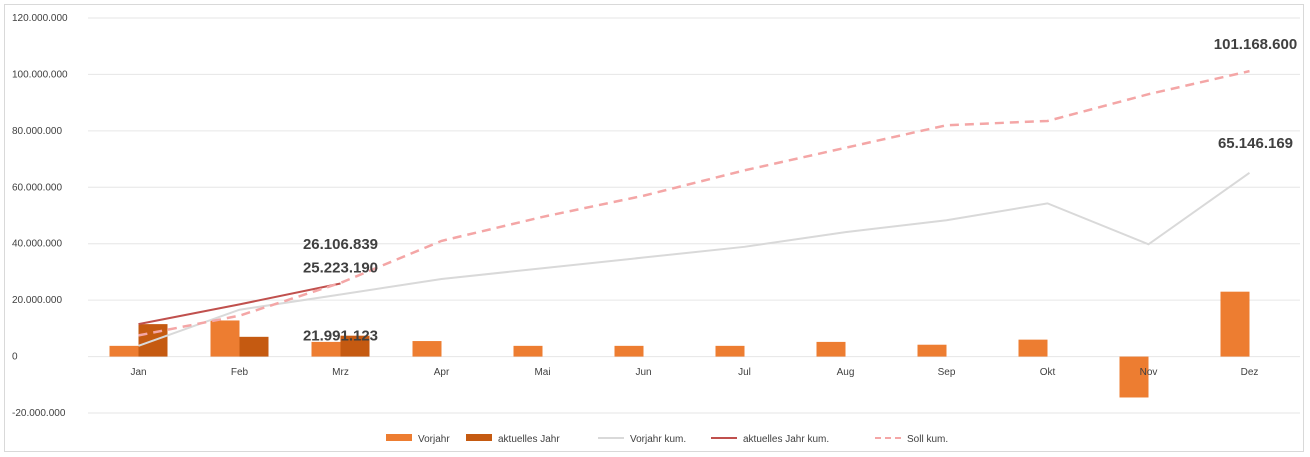 This screenshot has width=1310, height=457. Describe the element at coordinates (39, 413) in the screenshot. I see `y-tick-label: -20.000.000` at that location.